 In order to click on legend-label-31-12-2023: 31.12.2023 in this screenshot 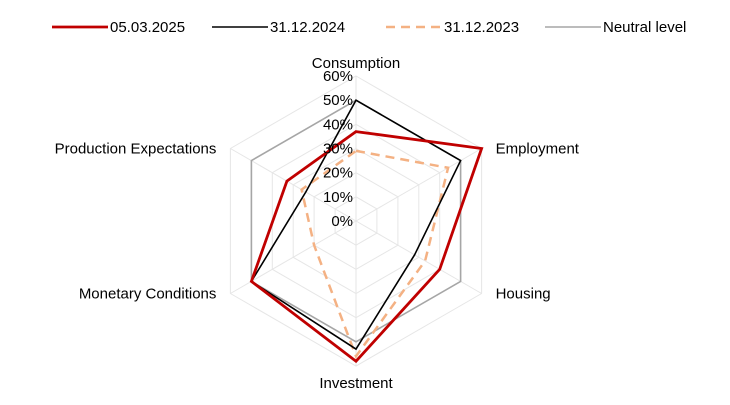, I will do `click(481, 27)`.